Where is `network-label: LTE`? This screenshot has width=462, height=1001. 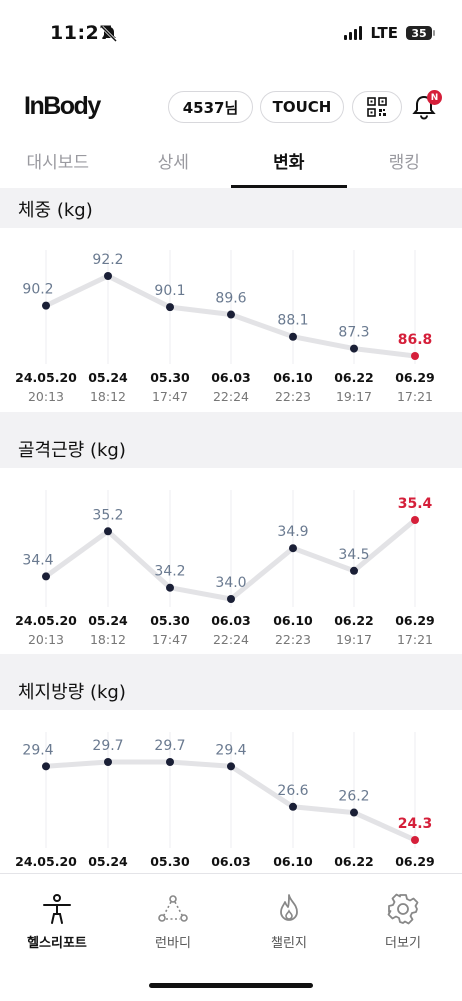 network-label: LTE is located at coordinates (384, 33).